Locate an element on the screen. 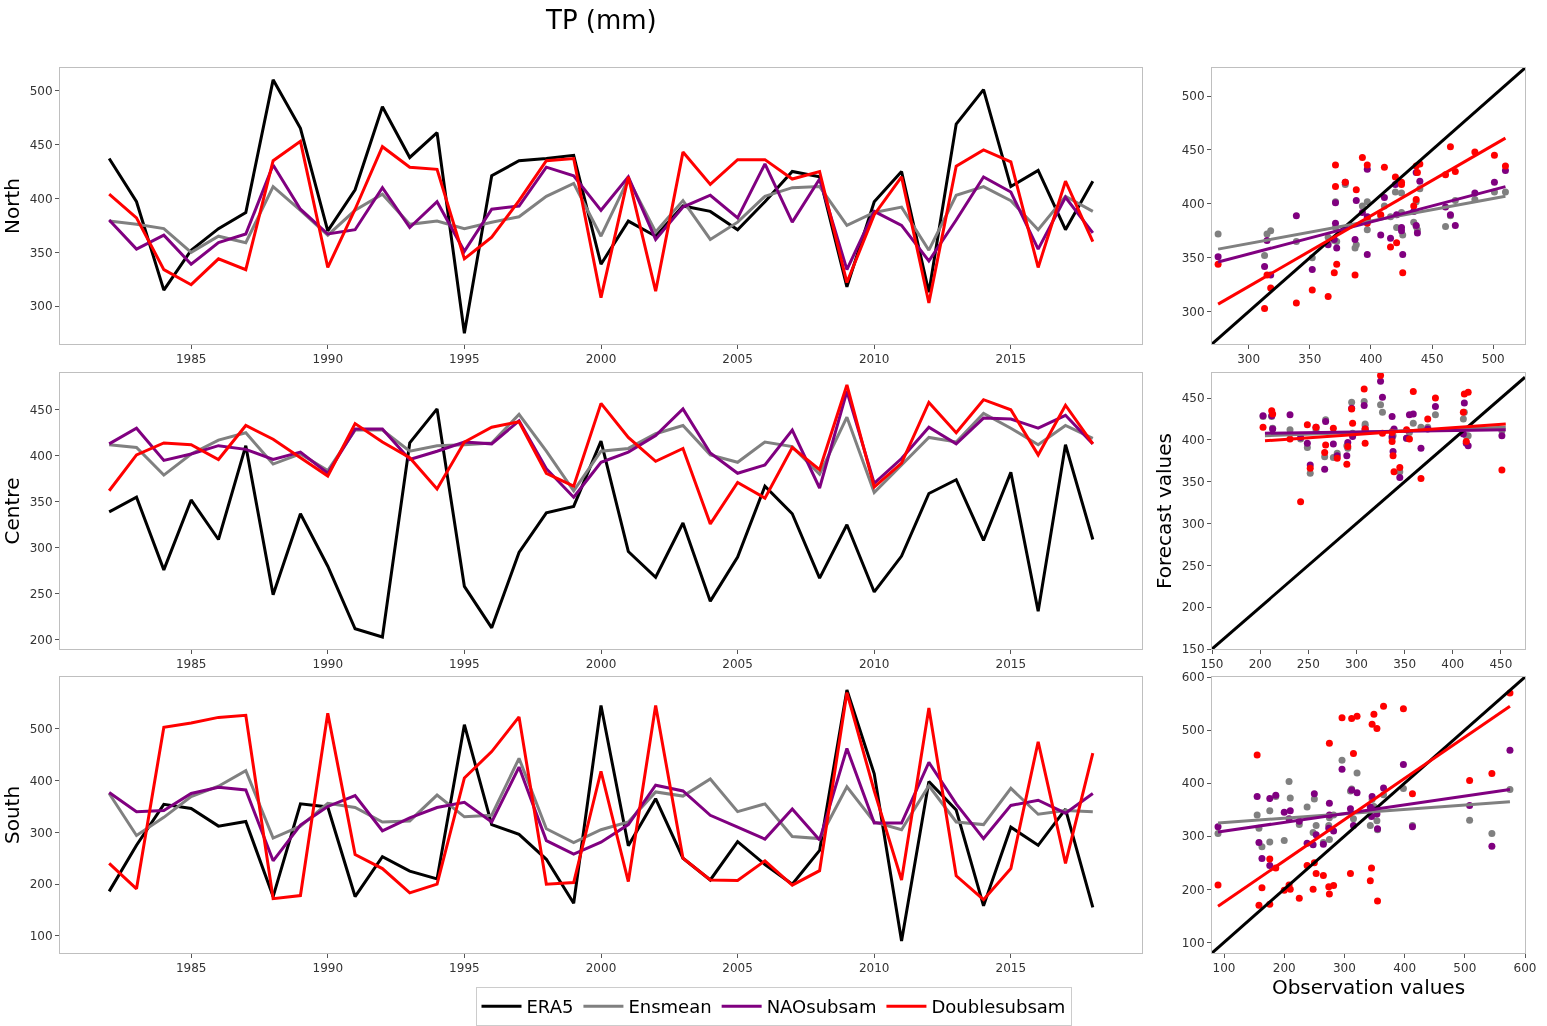 This screenshot has height=1026, width=1547. x-tick-label: 250 is located at coordinates (1308, 664).